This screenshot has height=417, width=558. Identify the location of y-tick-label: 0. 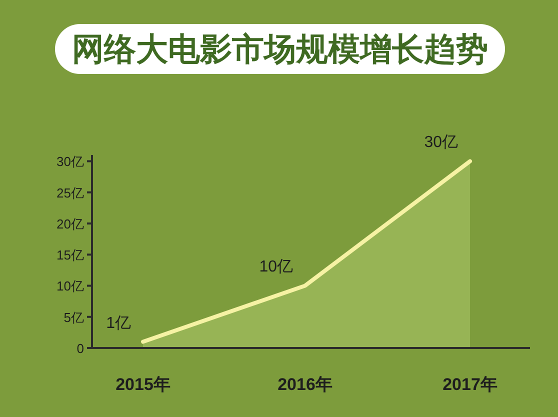
(80, 348).